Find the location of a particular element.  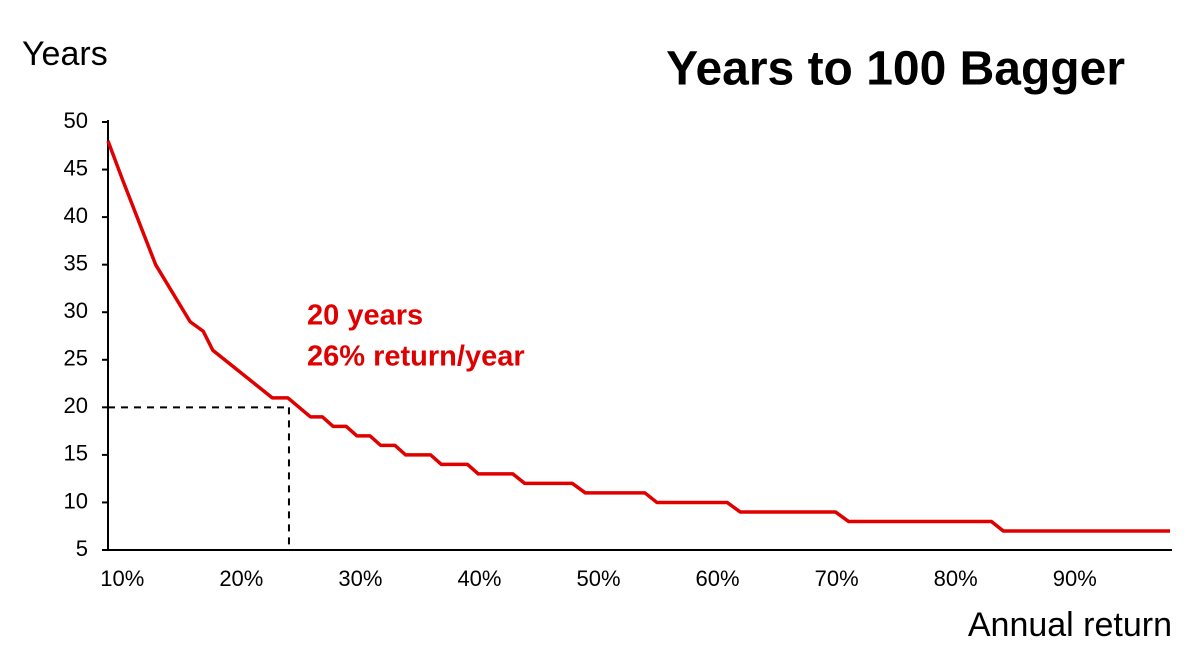

annotation: 20 years is located at coordinates (365, 316).